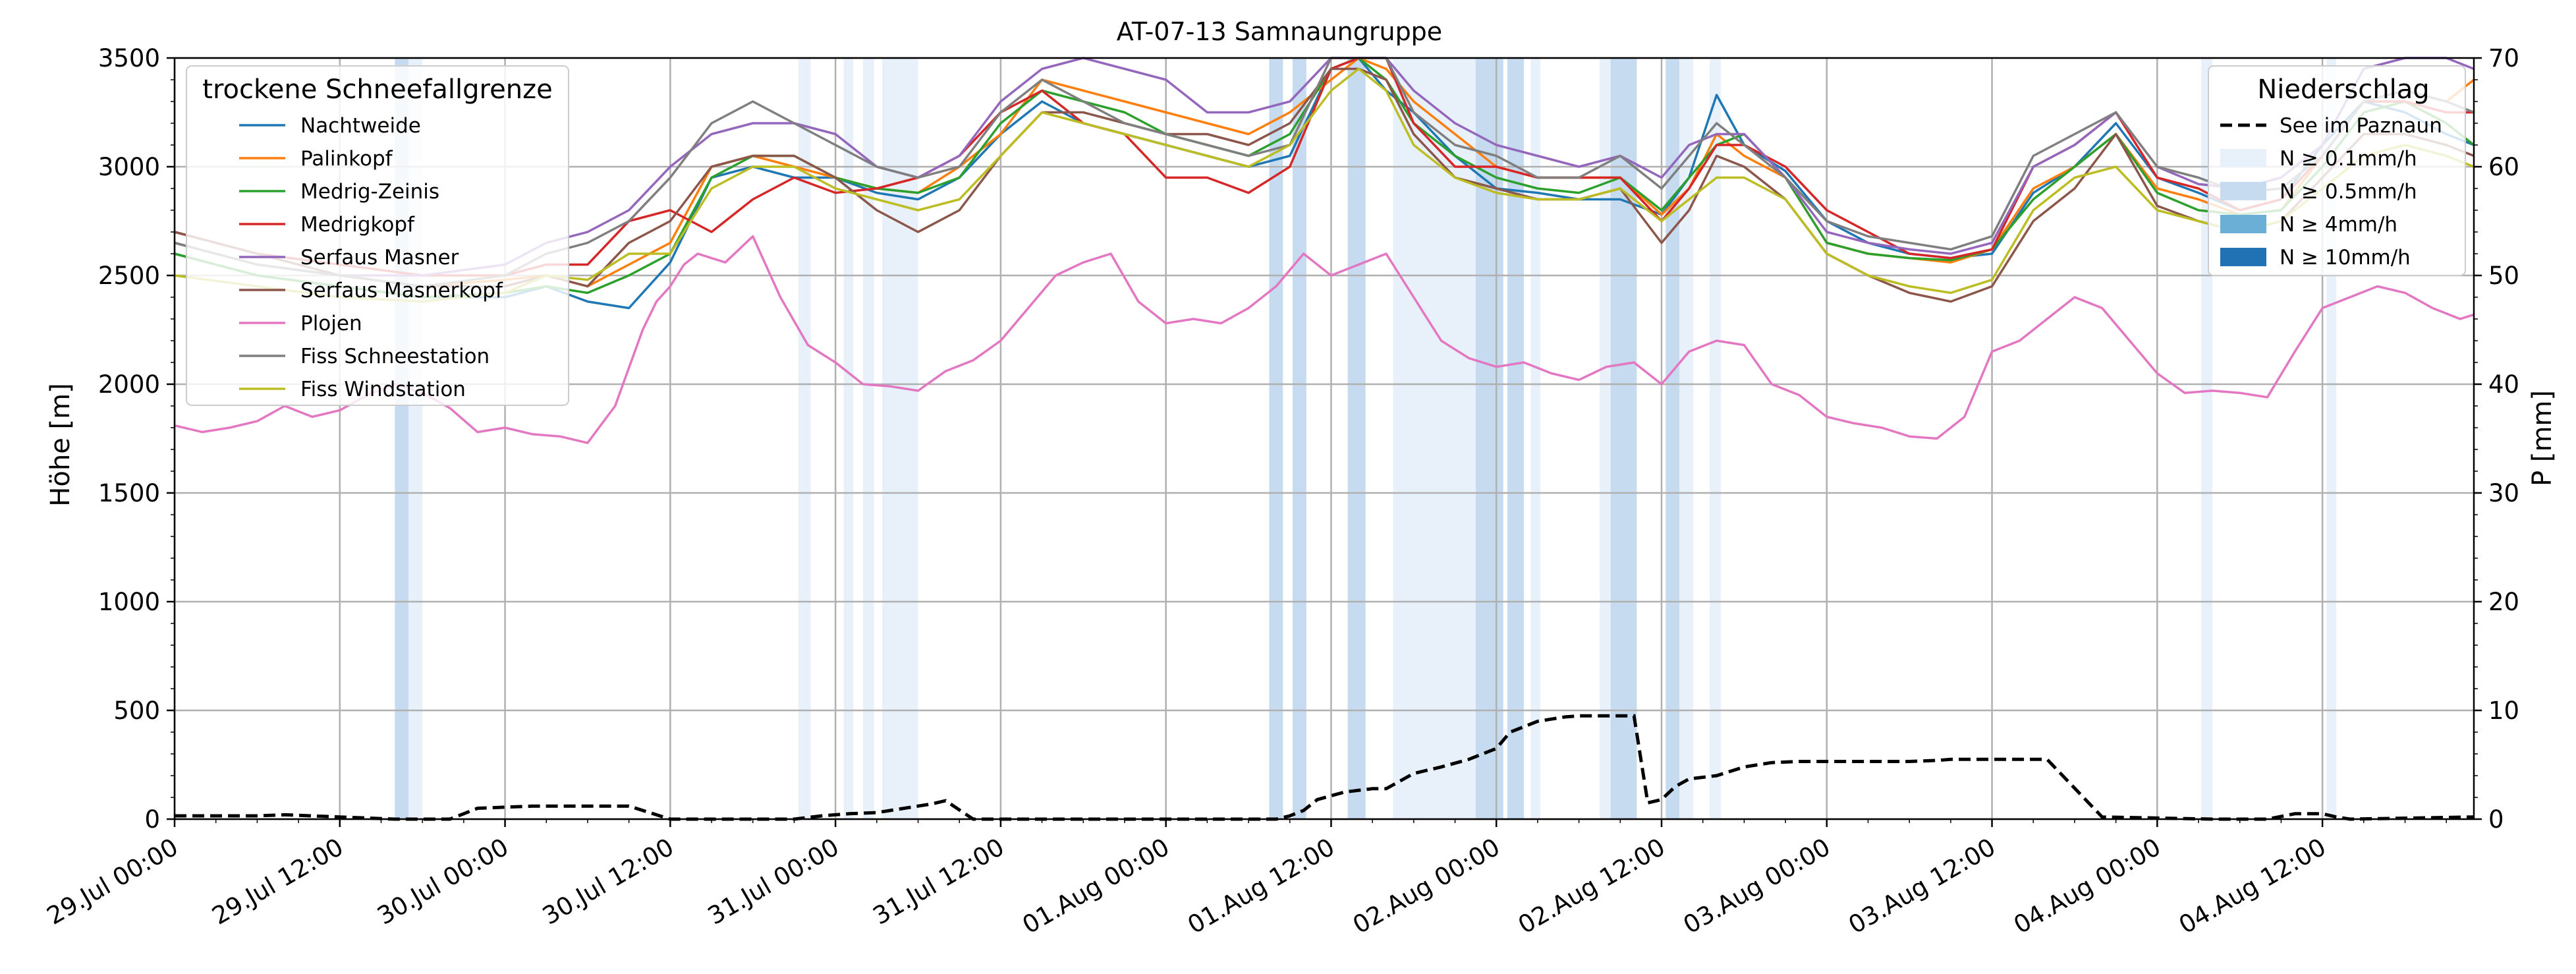  I want to click on y2-tick-label: 0, so click(2496, 819).